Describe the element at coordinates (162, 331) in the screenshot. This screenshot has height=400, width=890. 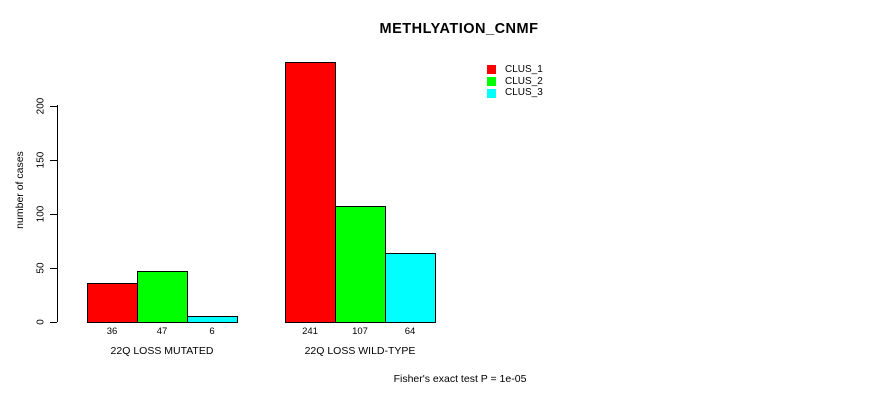
I see `bar-value-label: 47` at that location.